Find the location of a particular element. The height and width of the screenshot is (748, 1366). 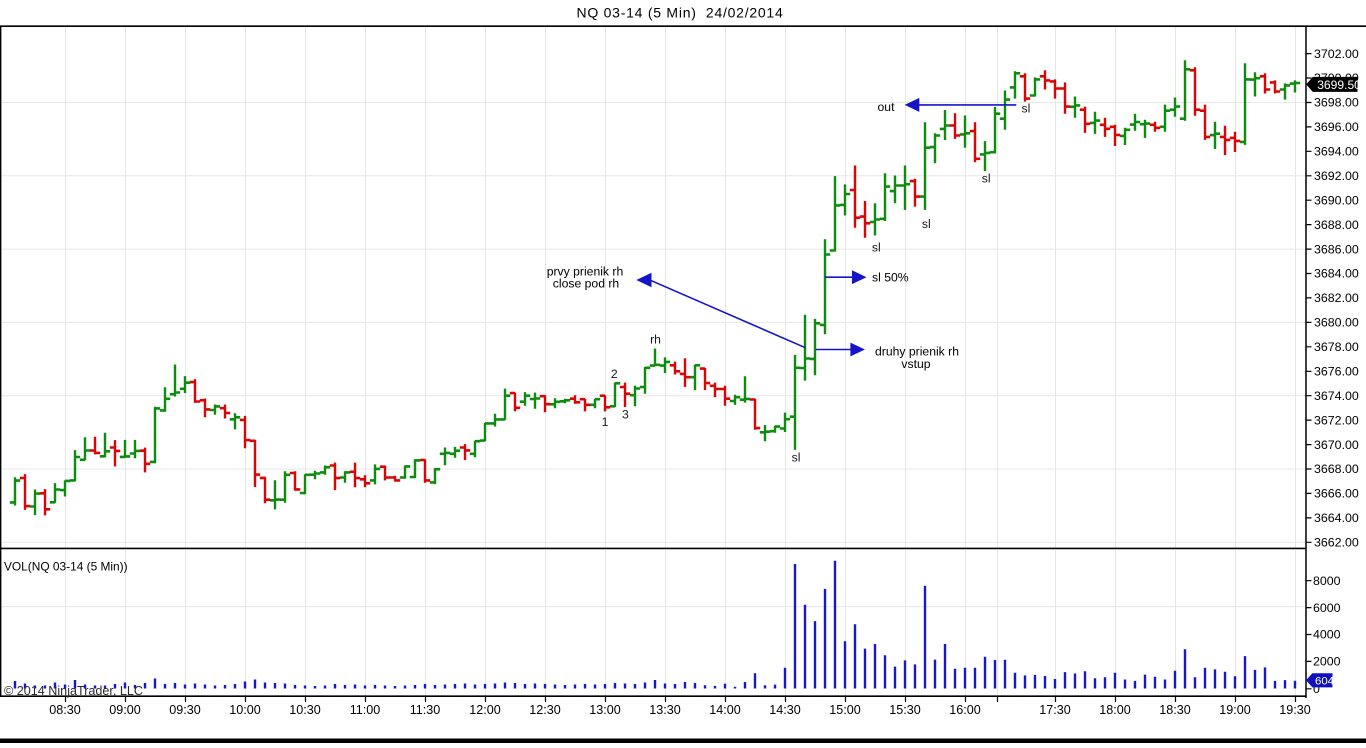

svg-text: 13:30 is located at coordinates (665, 710).